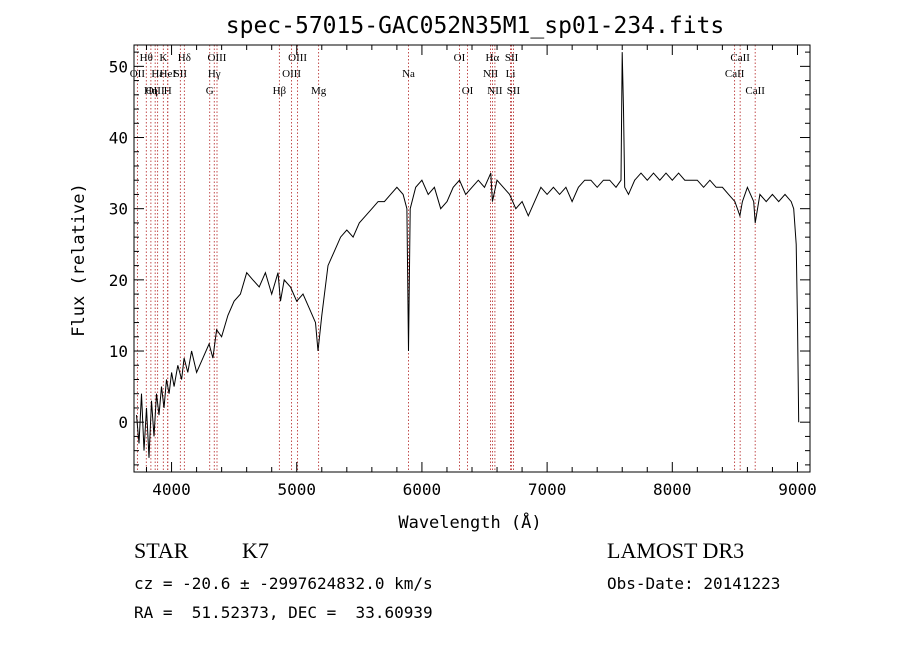 The image size is (900, 649). I want to click on redshift-readout: cz = -20.6 ± -2997624832.0 km/s, so click(283, 583).